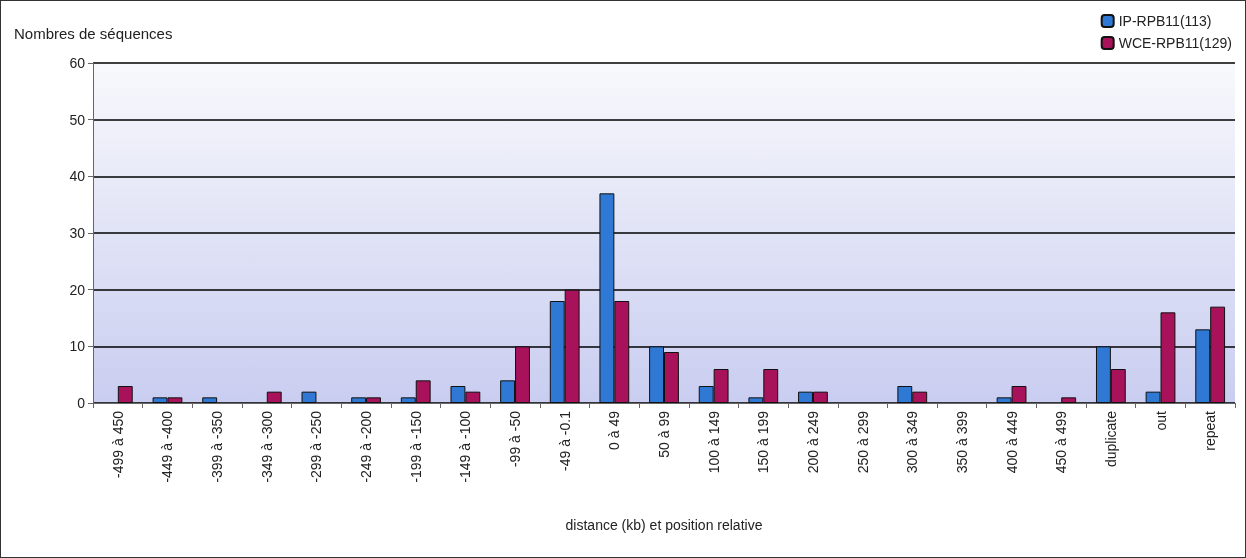 This screenshot has height=558, width=1246. I want to click on x-tick-label: 400 à 449, so click(1011, 442).